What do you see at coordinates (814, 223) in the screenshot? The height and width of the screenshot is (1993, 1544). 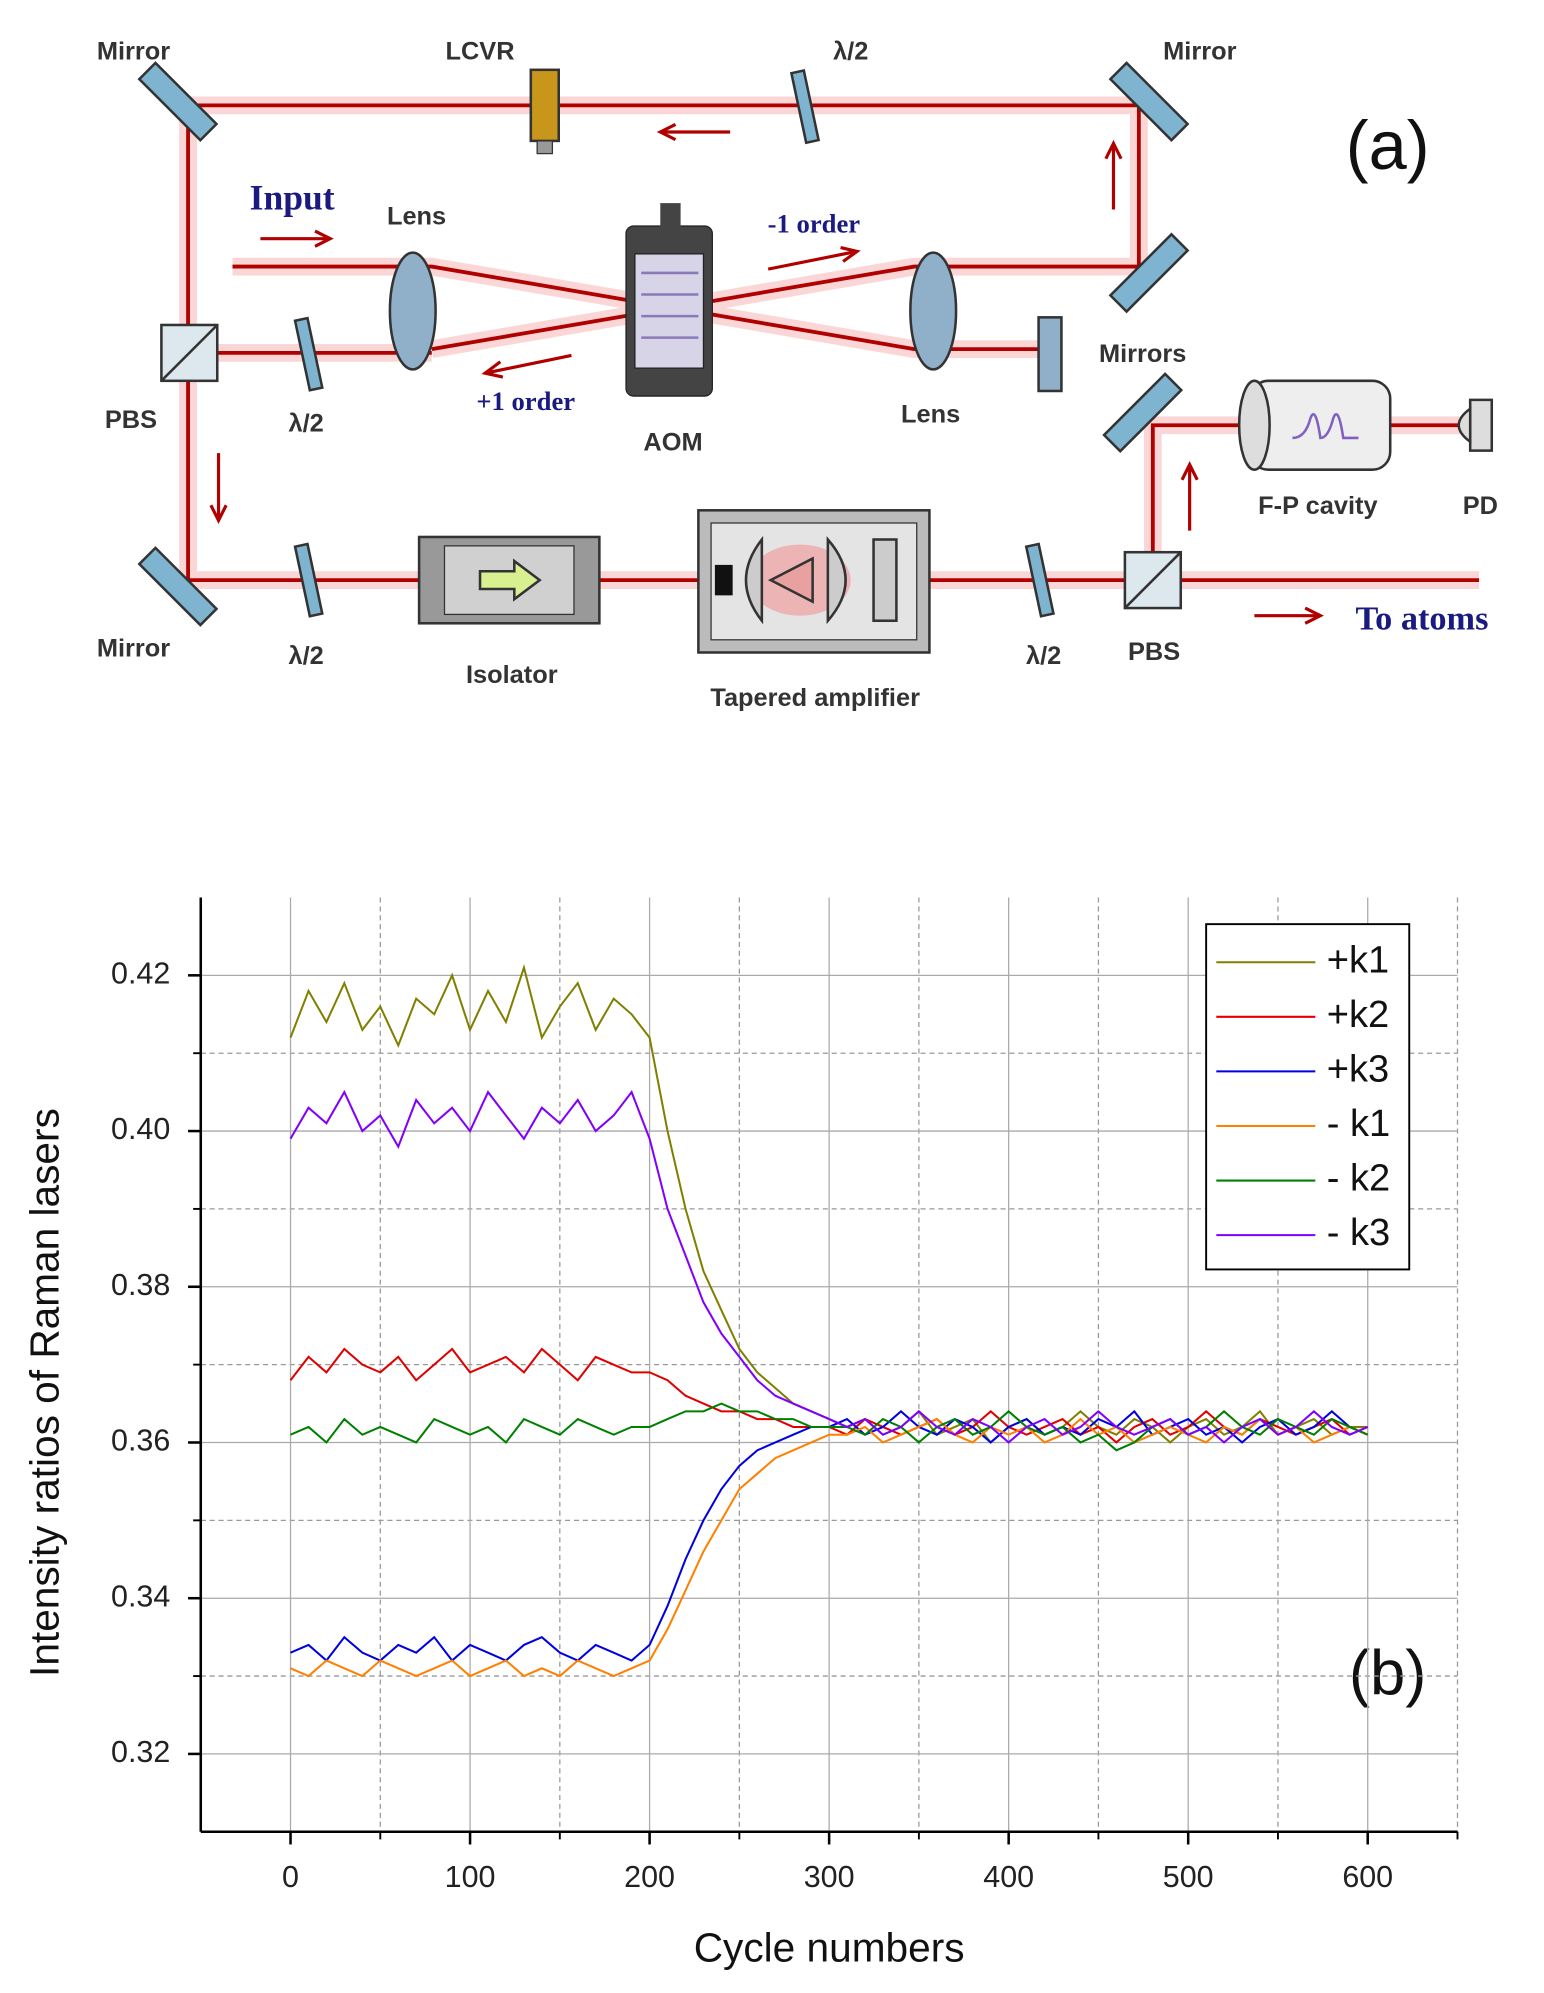 I see `label: -1 order` at bounding box center [814, 223].